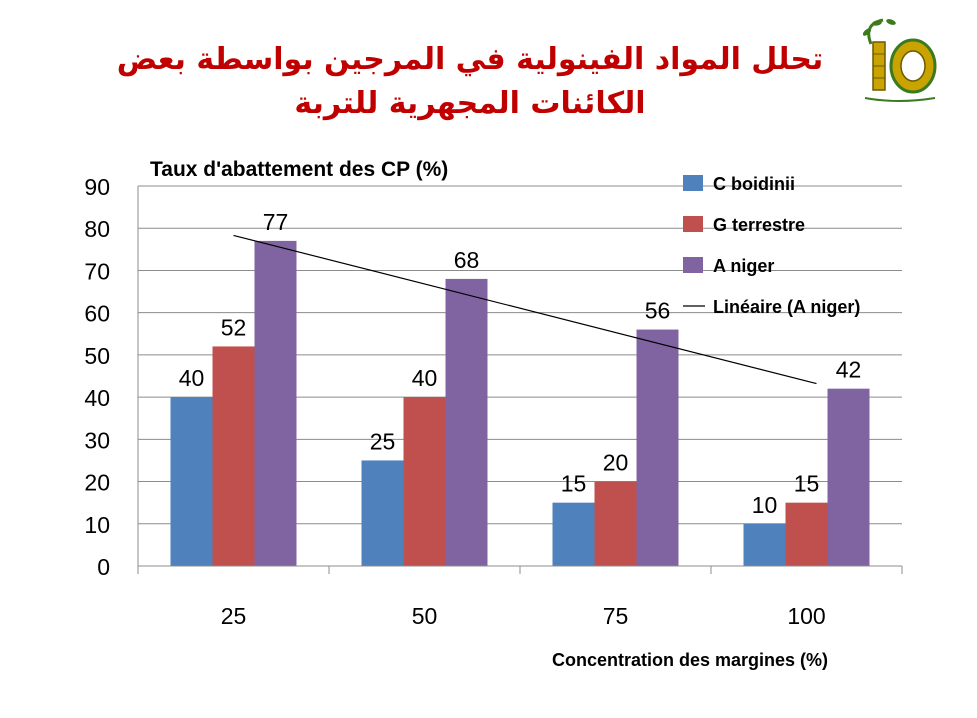 This screenshot has width=977, height=718. Describe the element at coordinates (425, 616) in the screenshot. I see `x-tick-label: 50` at that location.